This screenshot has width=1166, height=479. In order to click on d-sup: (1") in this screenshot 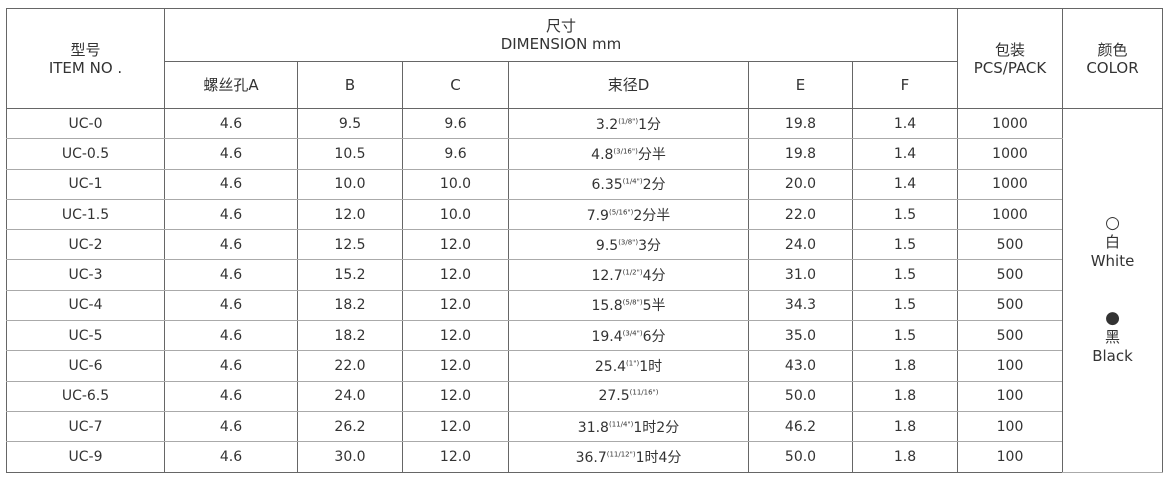, I will do `click(633, 363)`.